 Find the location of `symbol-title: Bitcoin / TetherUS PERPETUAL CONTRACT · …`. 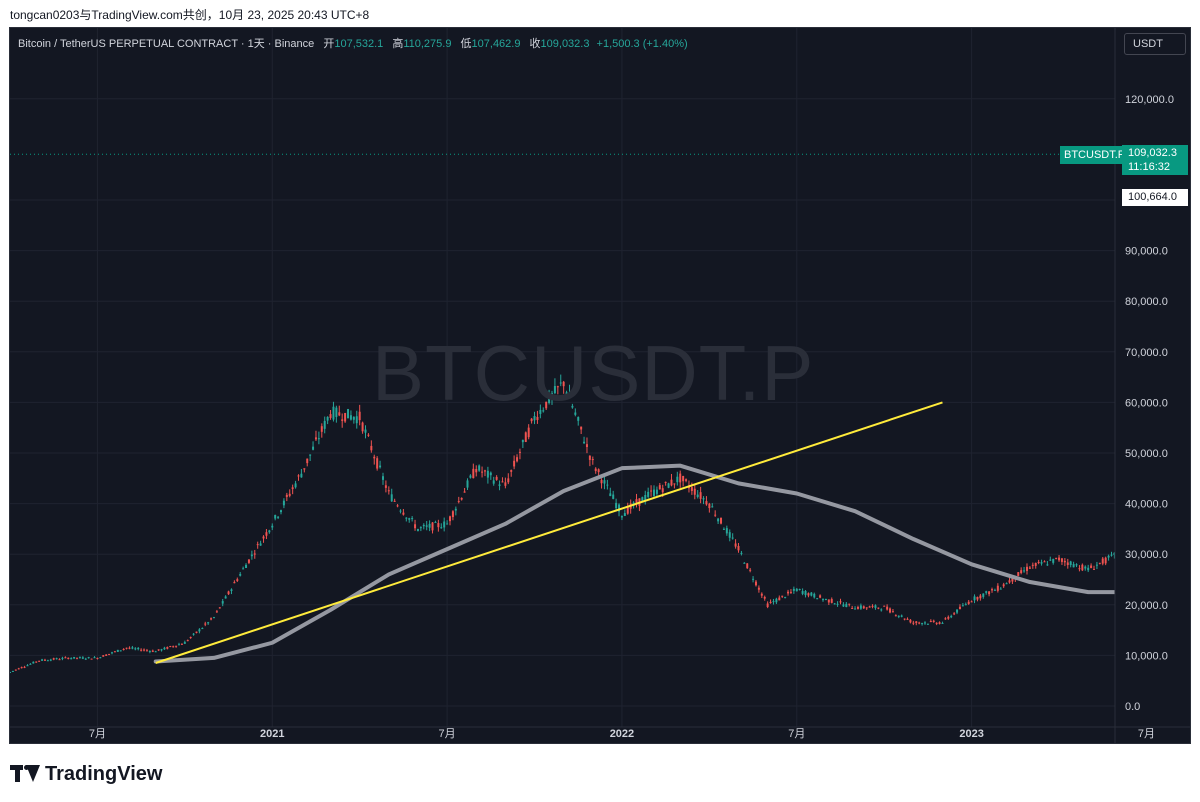

symbol-title: Bitcoin / TetherUS PERPETUAL CONTRACT · … is located at coordinates (166, 44).